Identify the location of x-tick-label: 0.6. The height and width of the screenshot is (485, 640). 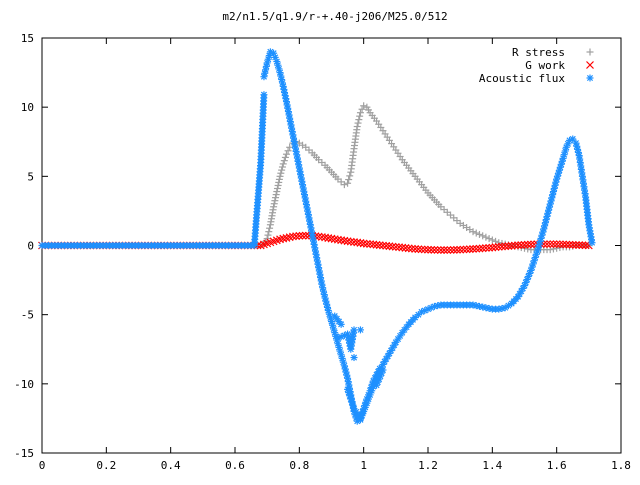
(235, 465).